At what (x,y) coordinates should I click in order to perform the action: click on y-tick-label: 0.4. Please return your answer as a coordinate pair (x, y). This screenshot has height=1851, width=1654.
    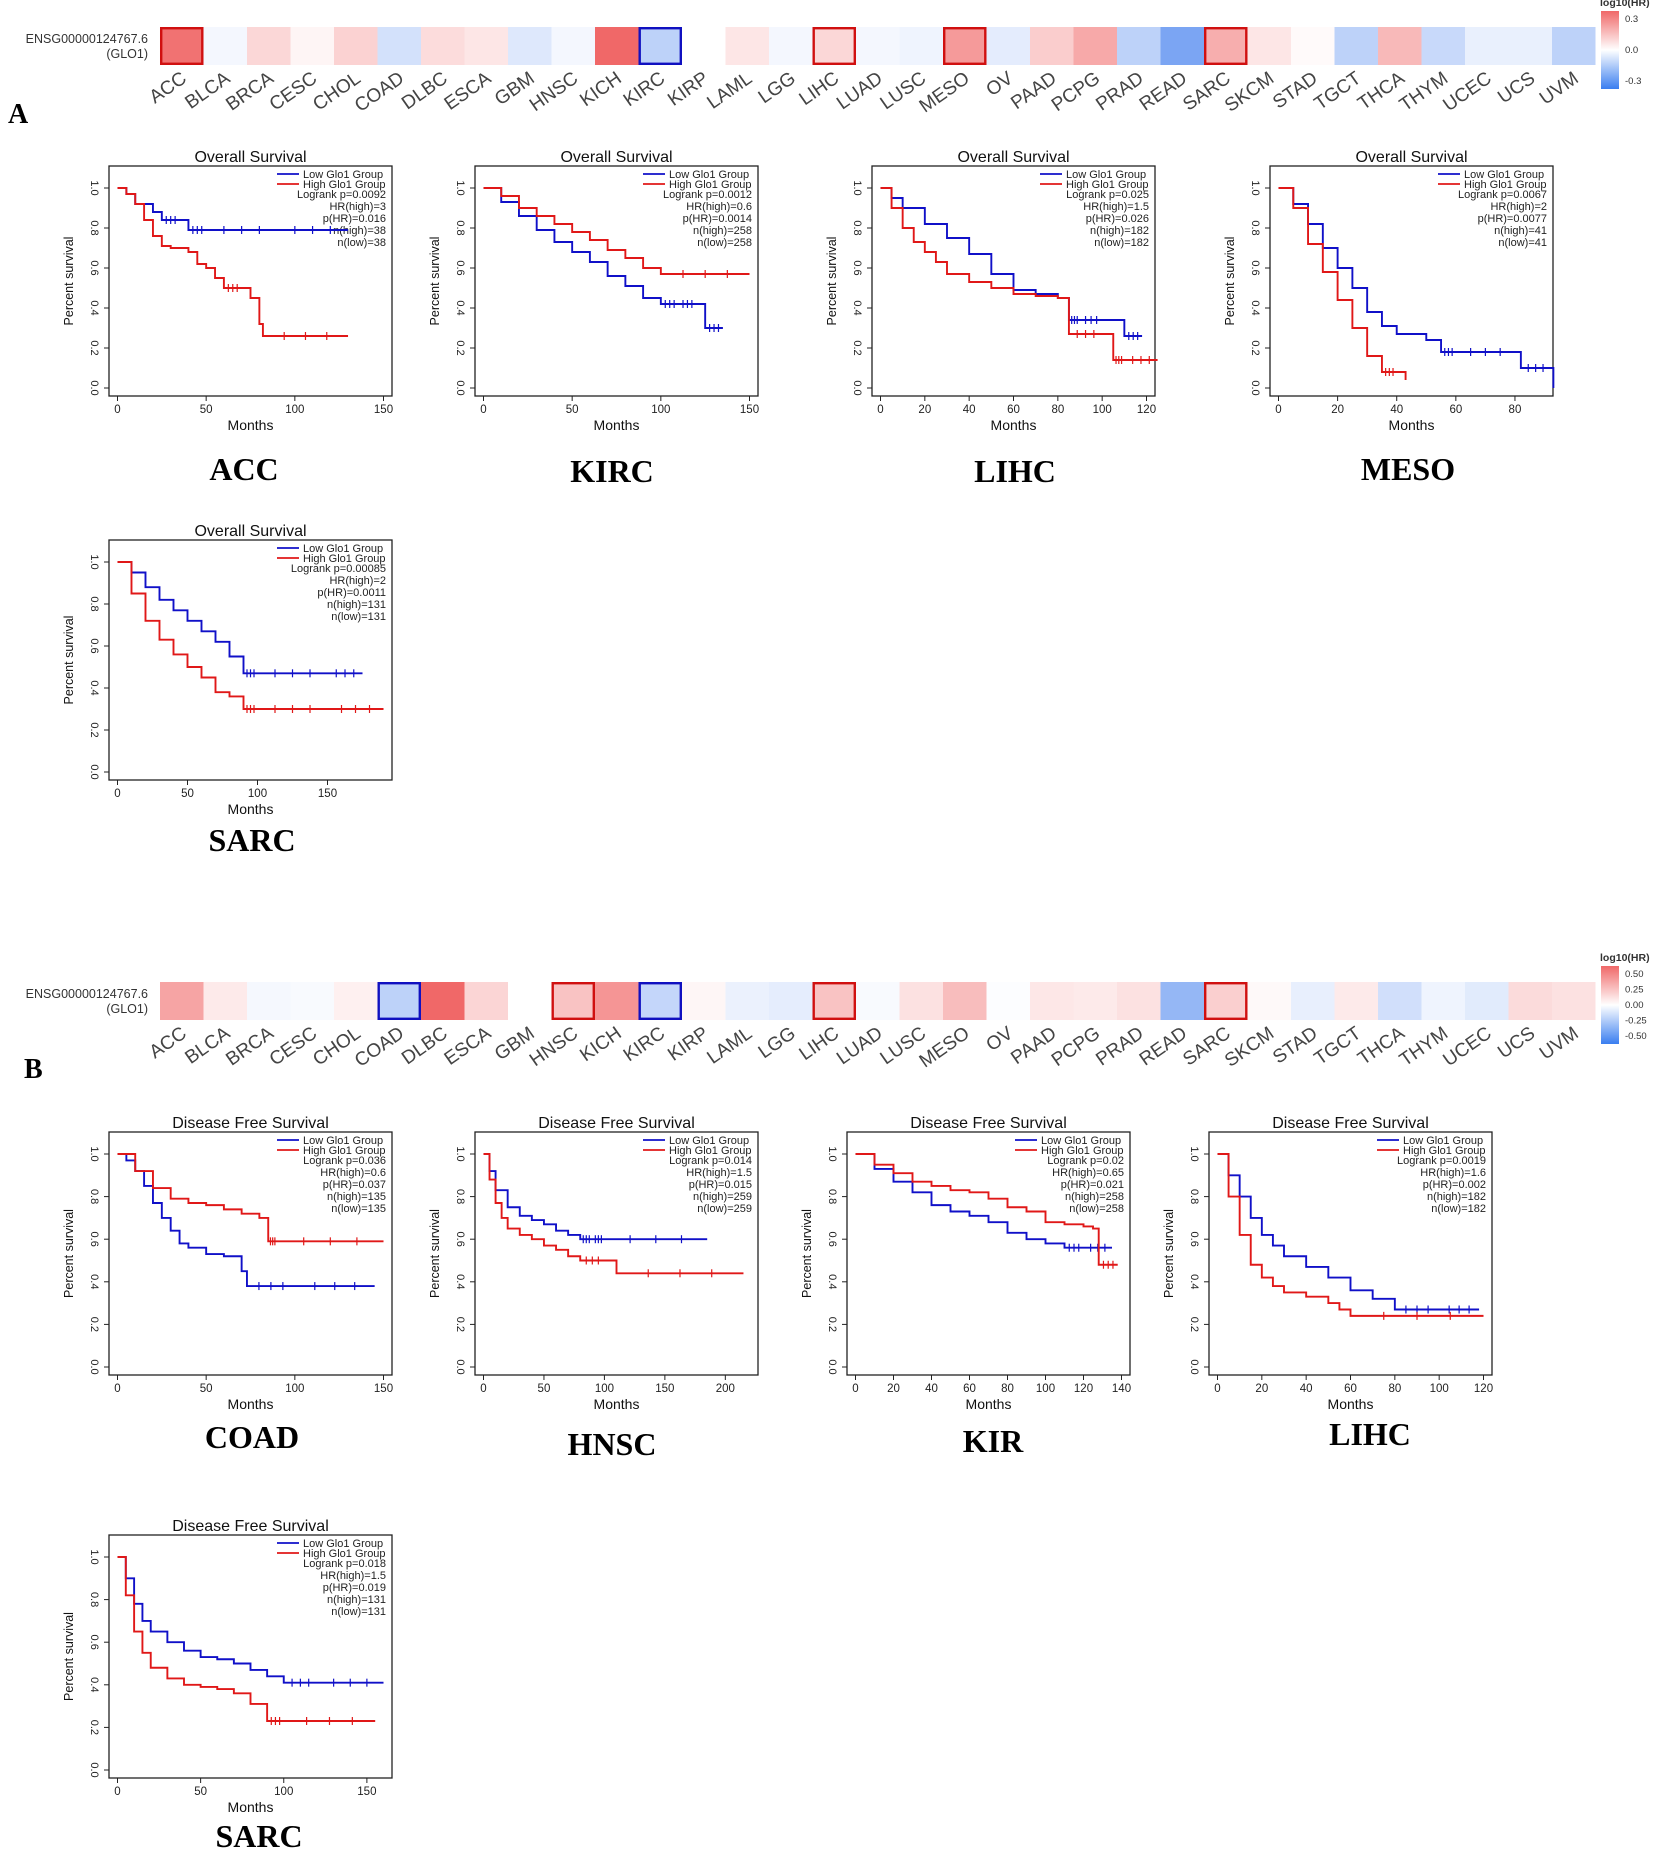
    Looking at the image, I should click on (94, 307).